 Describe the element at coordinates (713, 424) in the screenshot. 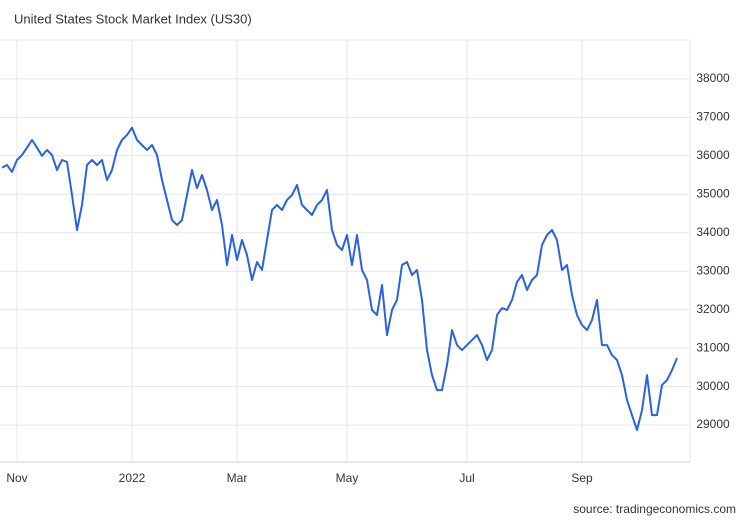

I see `y-tick-label: 29000` at that location.